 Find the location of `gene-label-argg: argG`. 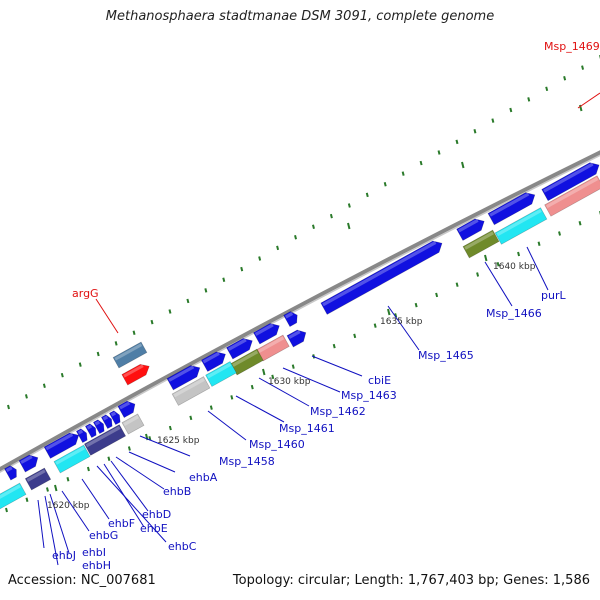

gene-label-argg: argG is located at coordinates (85, 293).